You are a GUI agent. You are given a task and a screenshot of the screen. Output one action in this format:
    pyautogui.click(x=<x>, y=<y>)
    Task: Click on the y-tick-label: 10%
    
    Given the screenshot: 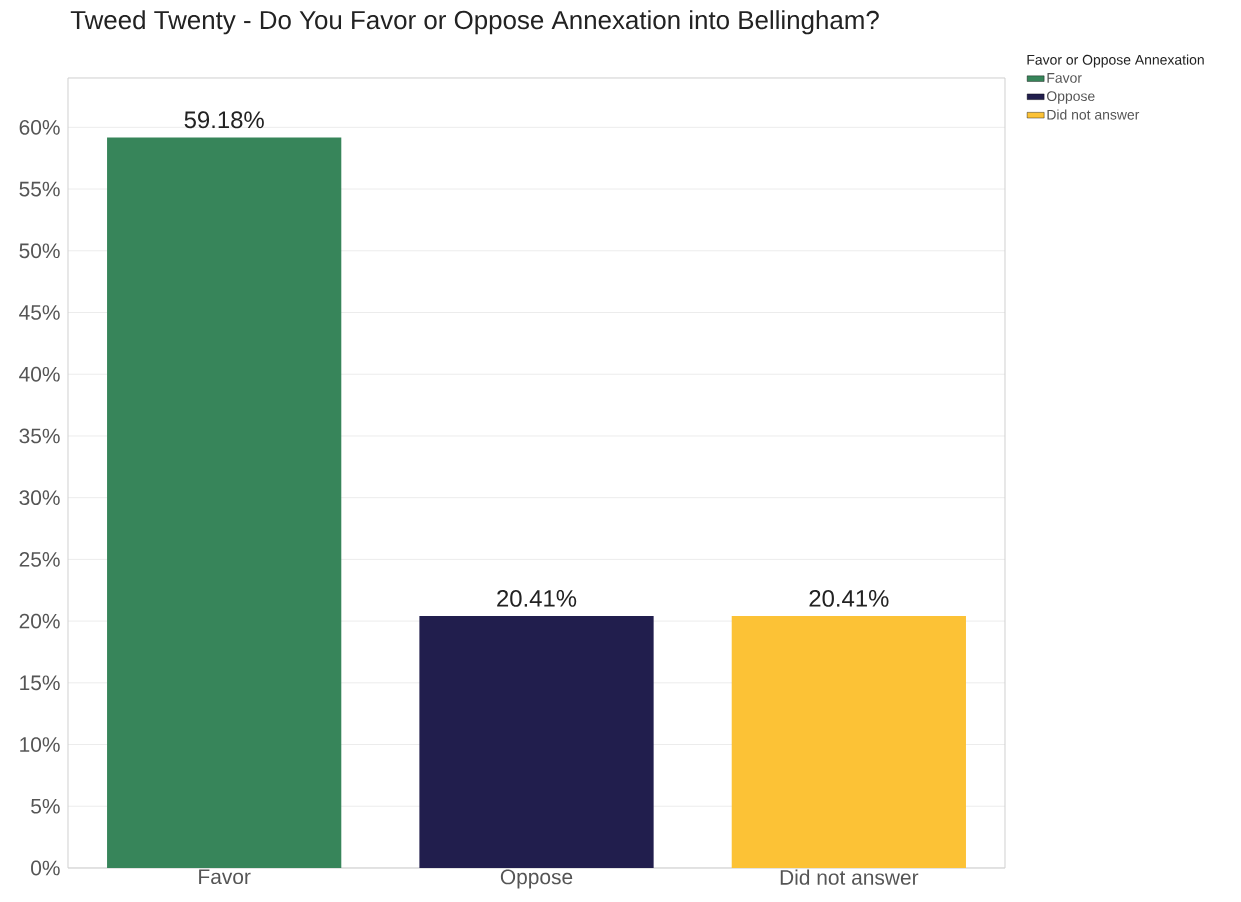 What is the action you would take?
    pyautogui.click(x=40, y=744)
    